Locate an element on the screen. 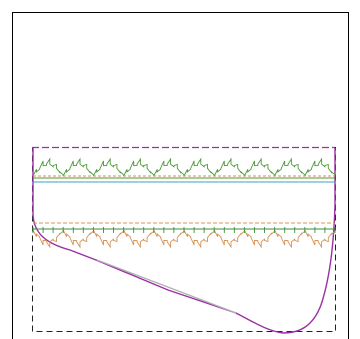 The width and height of the screenshot is (360, 339). bottom-stitch-band is located at coordinates (184, 238).